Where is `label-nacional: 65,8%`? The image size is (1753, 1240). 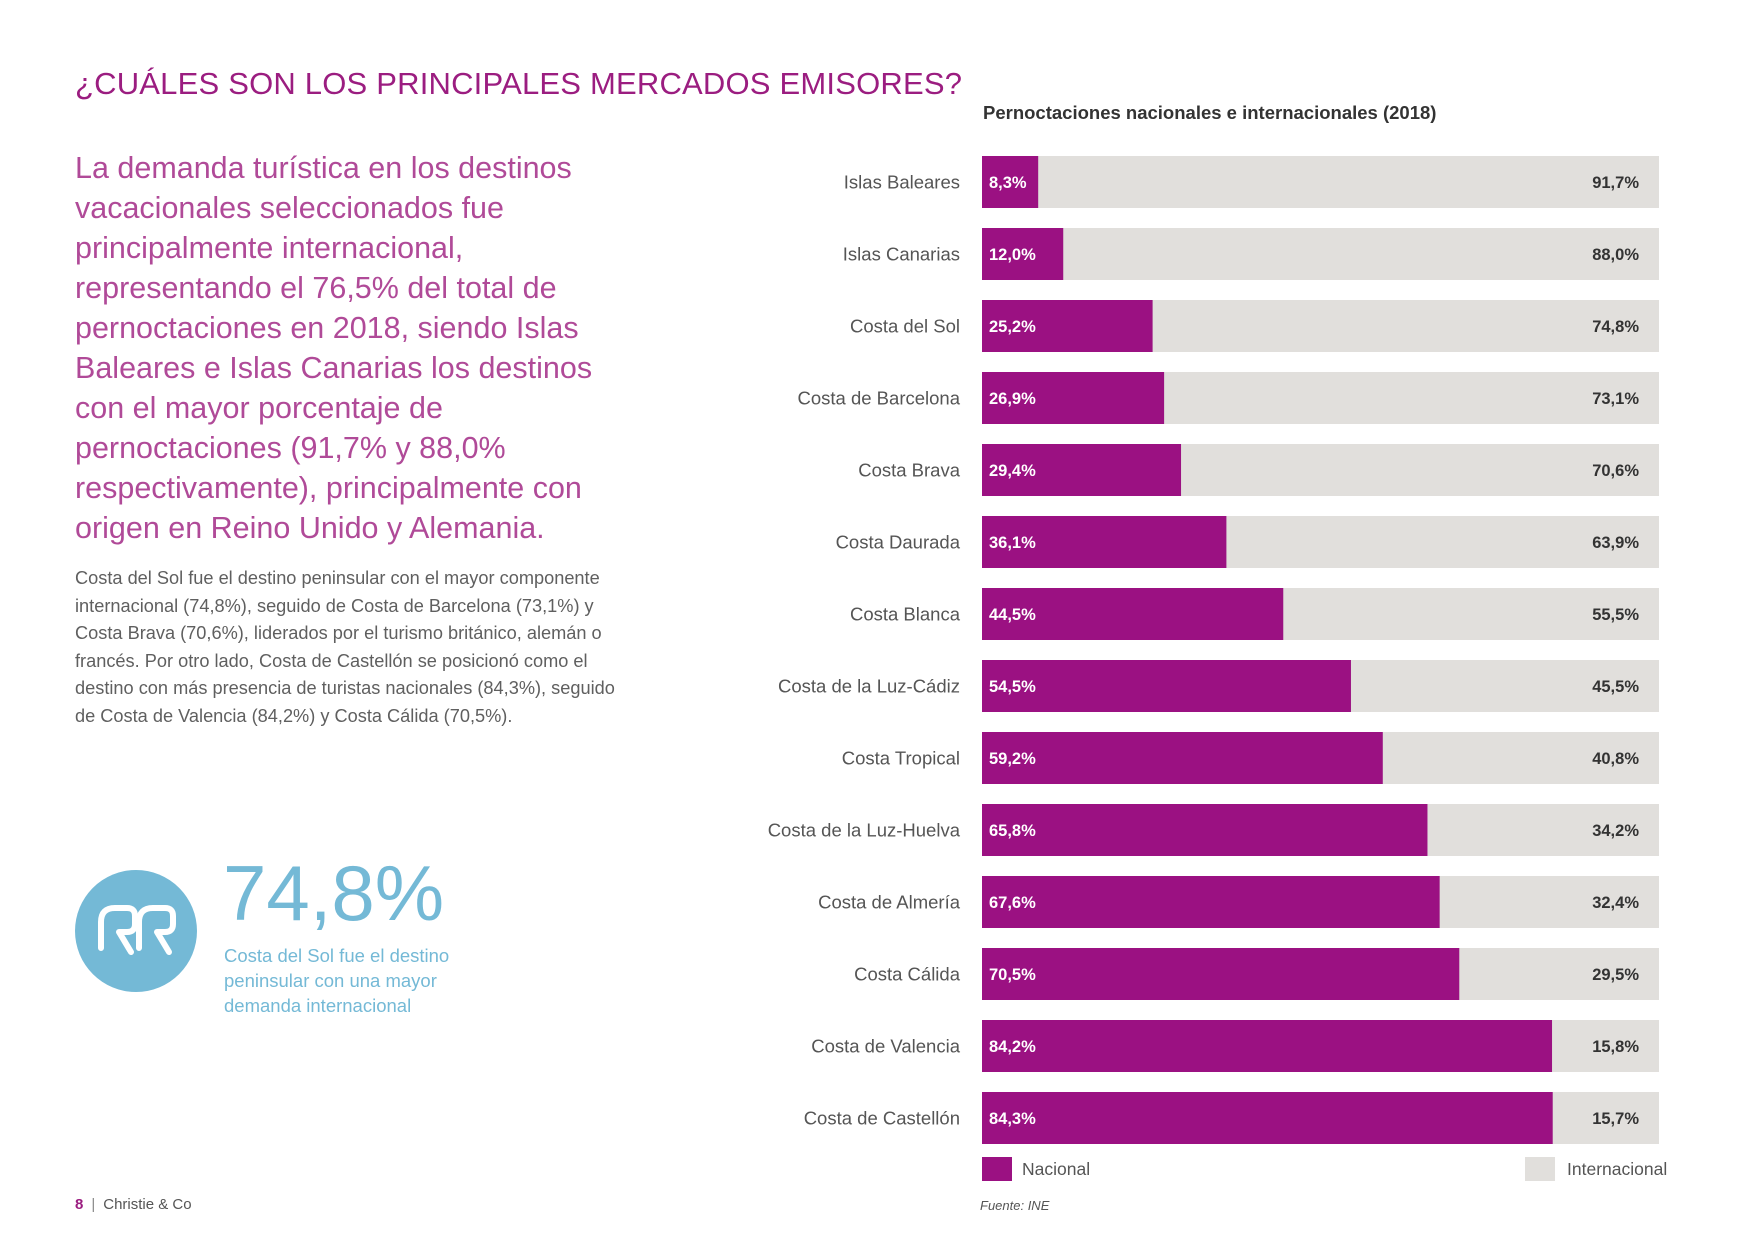
label-nacional: 65,8% is located at coordinates (1012, 831).